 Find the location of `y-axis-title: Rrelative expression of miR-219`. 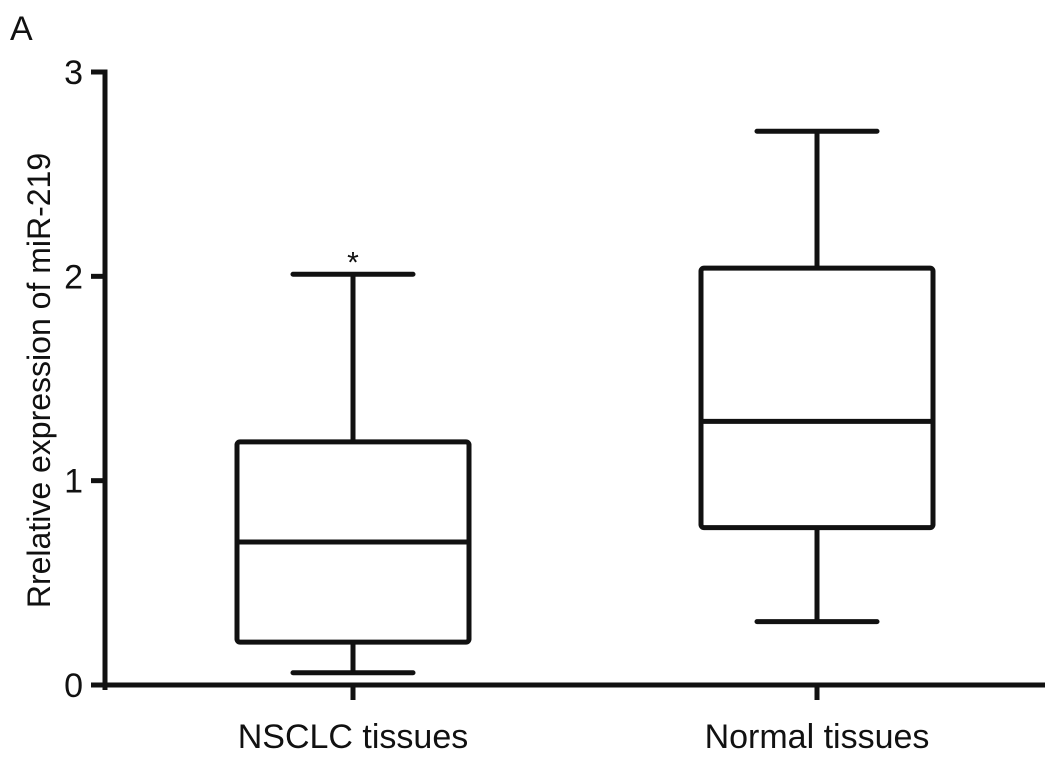

y-axis-title: Rrelative expression of miR-219 is located at coordinates (39, 380).